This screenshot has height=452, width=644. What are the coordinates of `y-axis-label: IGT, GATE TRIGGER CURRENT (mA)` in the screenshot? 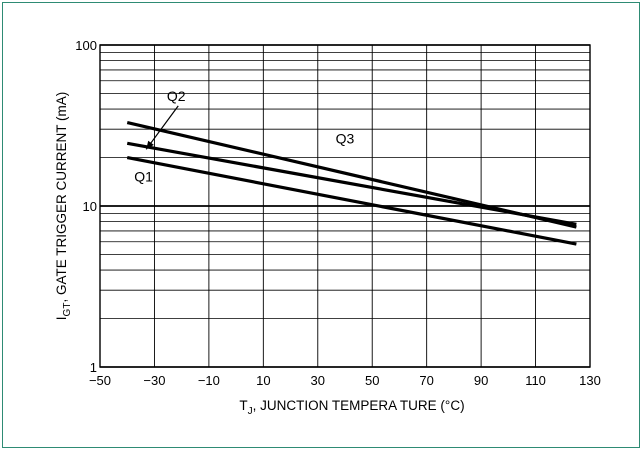 It's located at (63, 206).